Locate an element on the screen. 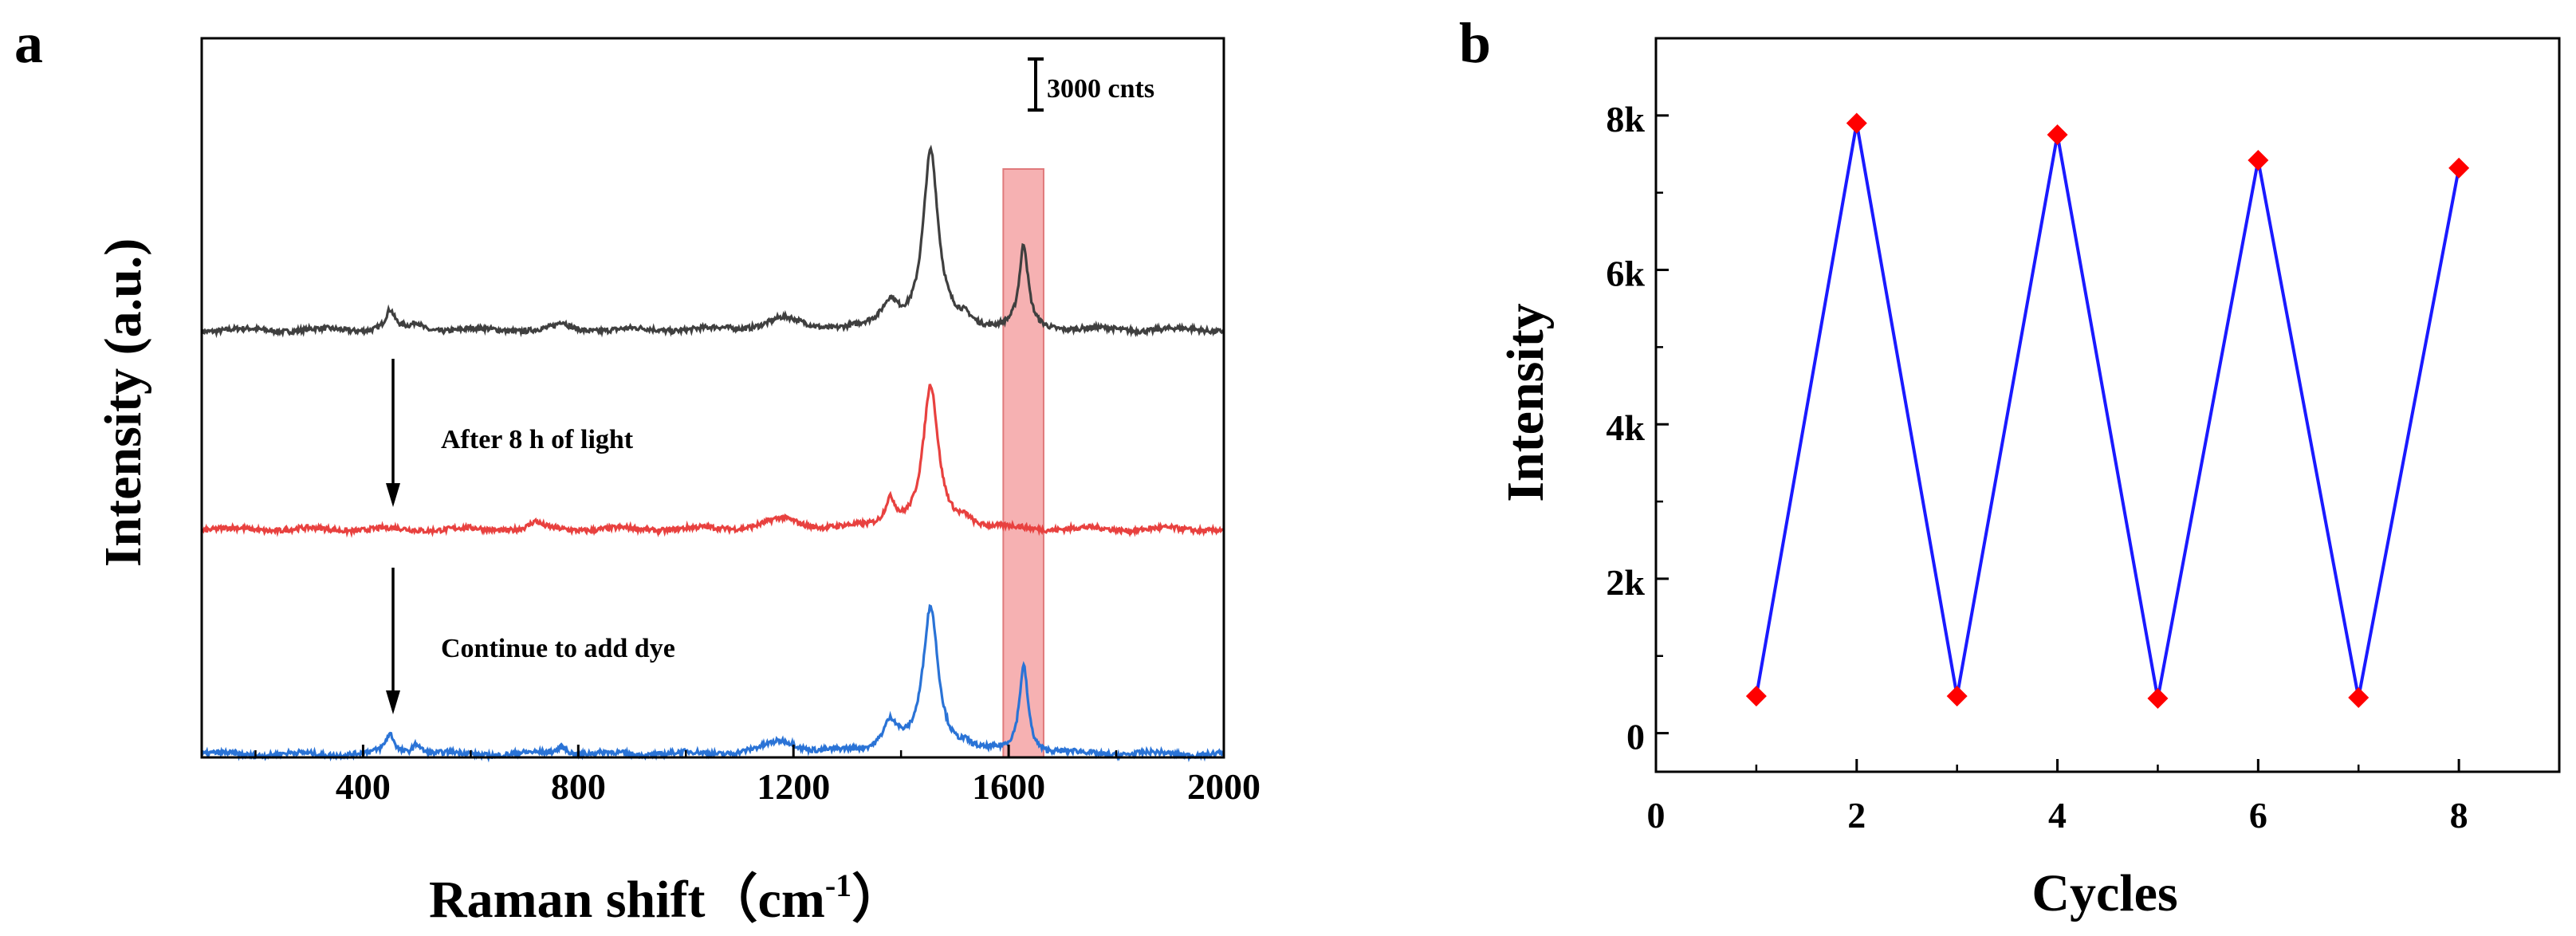 The width and height of the screenshot is (2576, 936). annotation-add-dye: Continue to add dye is located at coordinates (558, 648).